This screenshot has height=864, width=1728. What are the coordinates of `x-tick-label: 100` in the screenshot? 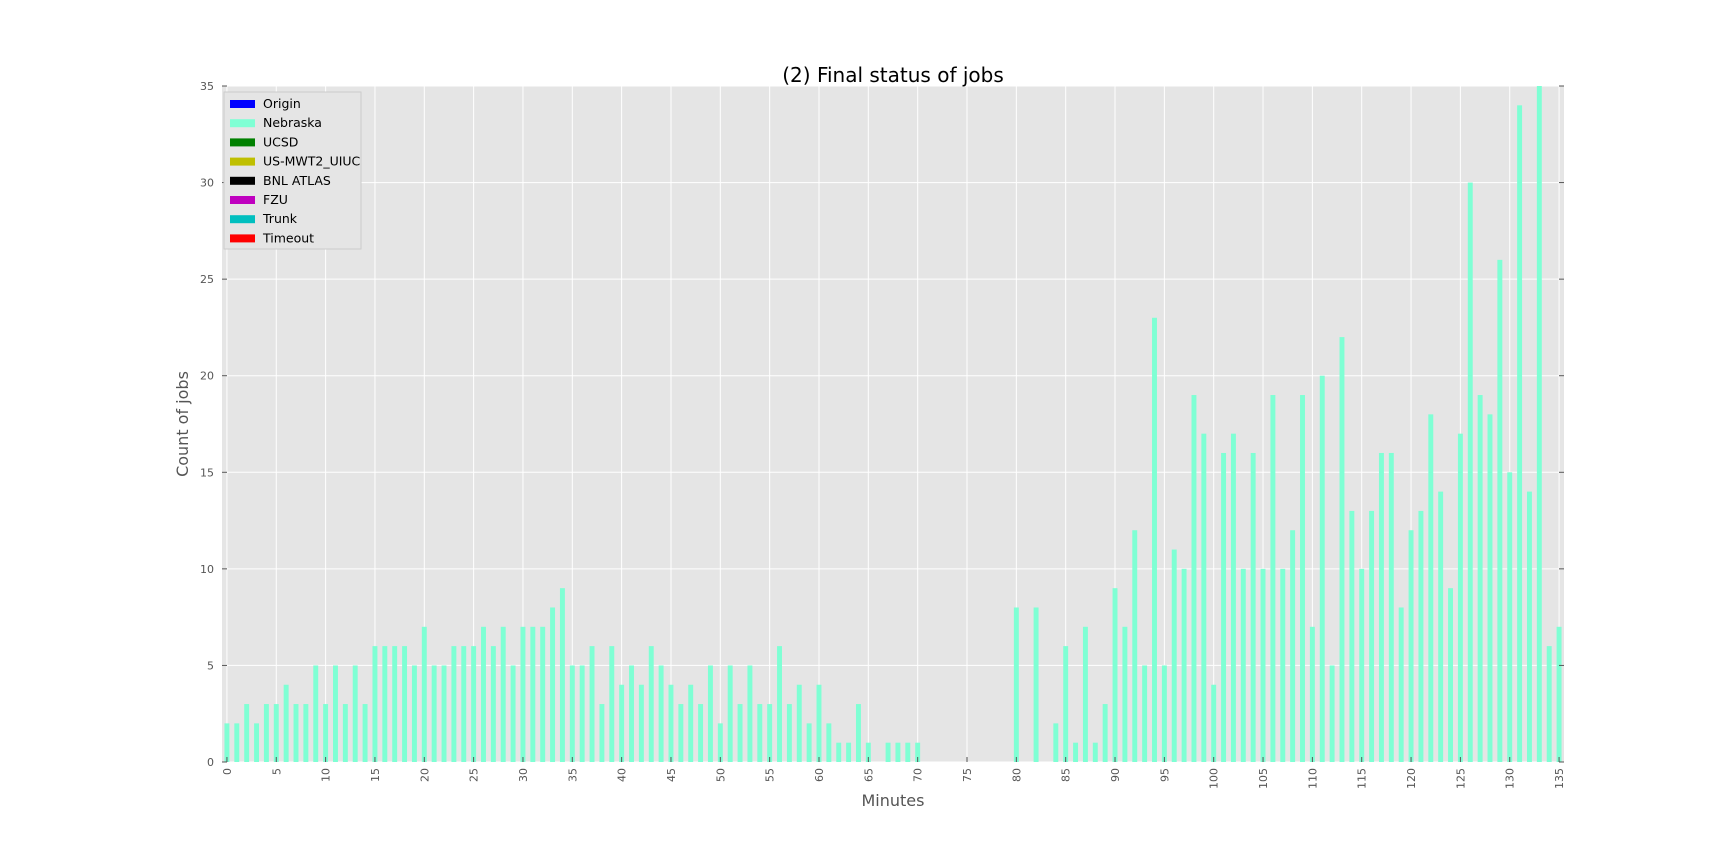 It's located at (1214, 778).